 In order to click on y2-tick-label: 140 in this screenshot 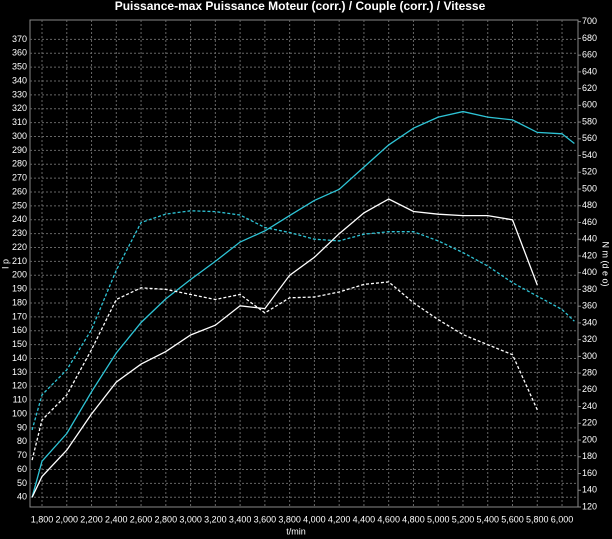, I will do `click(589, 490)`.